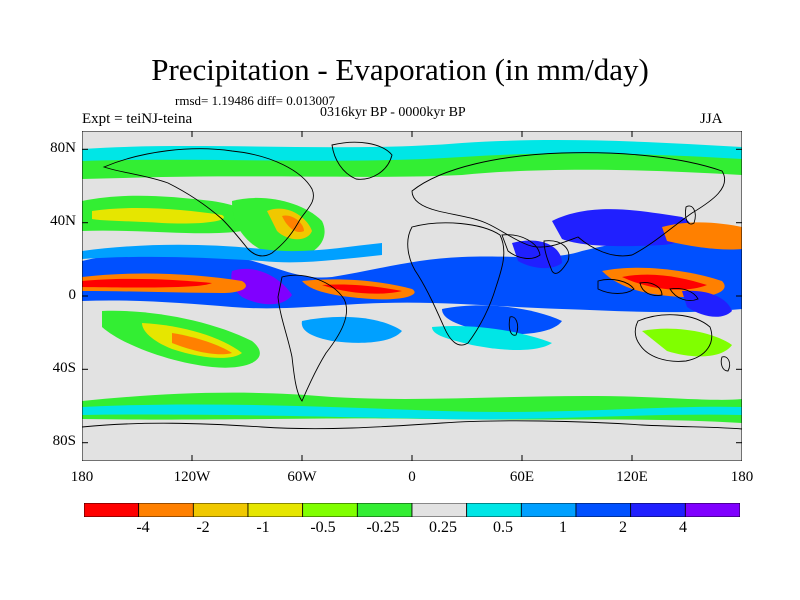 This screenshot has width=800, height=600. I want to click on x-tick-label: 60W, so click(302, 477).